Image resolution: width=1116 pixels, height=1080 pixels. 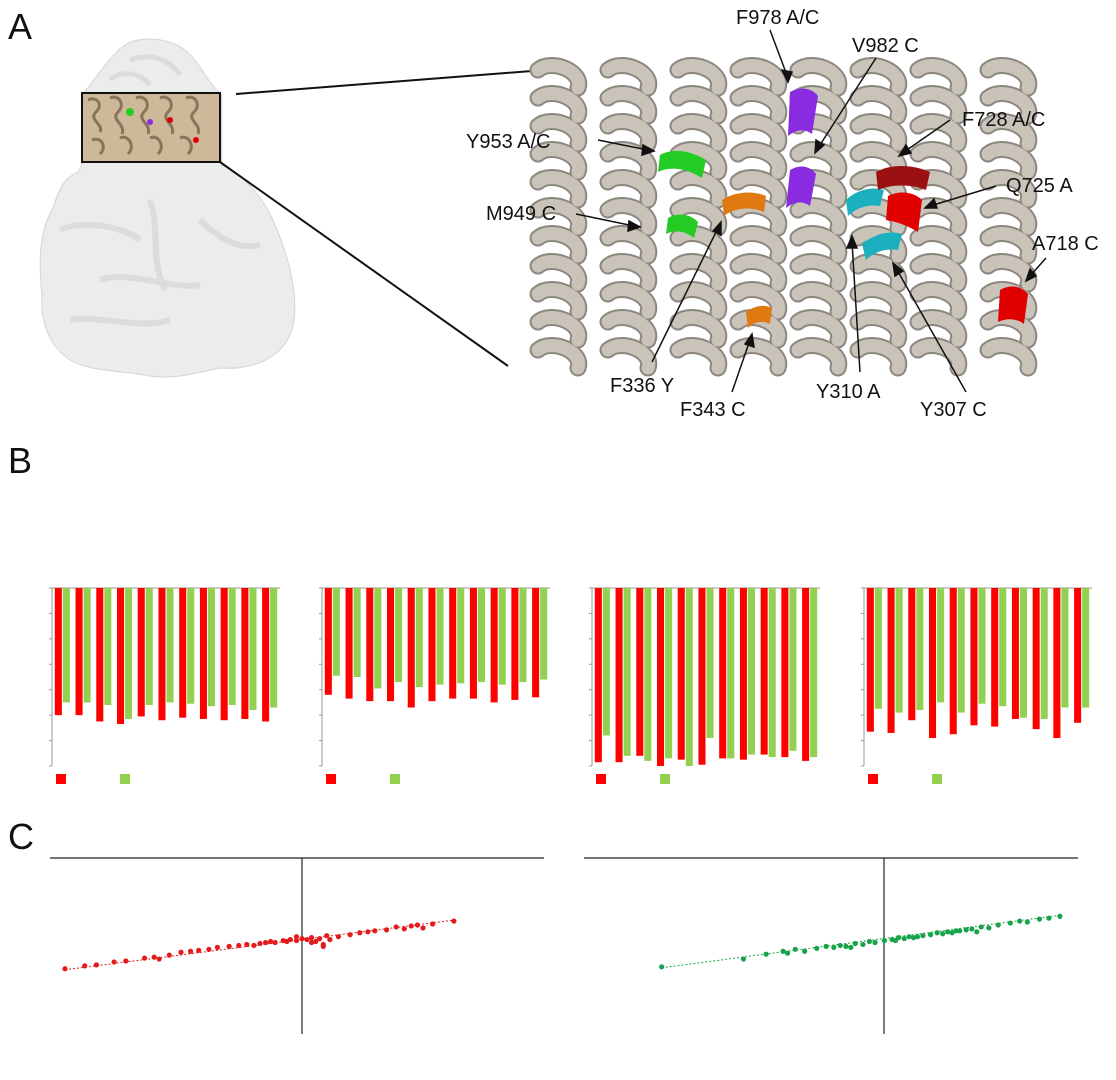 I want to click on residue-y310, so click(x=865, y=202).